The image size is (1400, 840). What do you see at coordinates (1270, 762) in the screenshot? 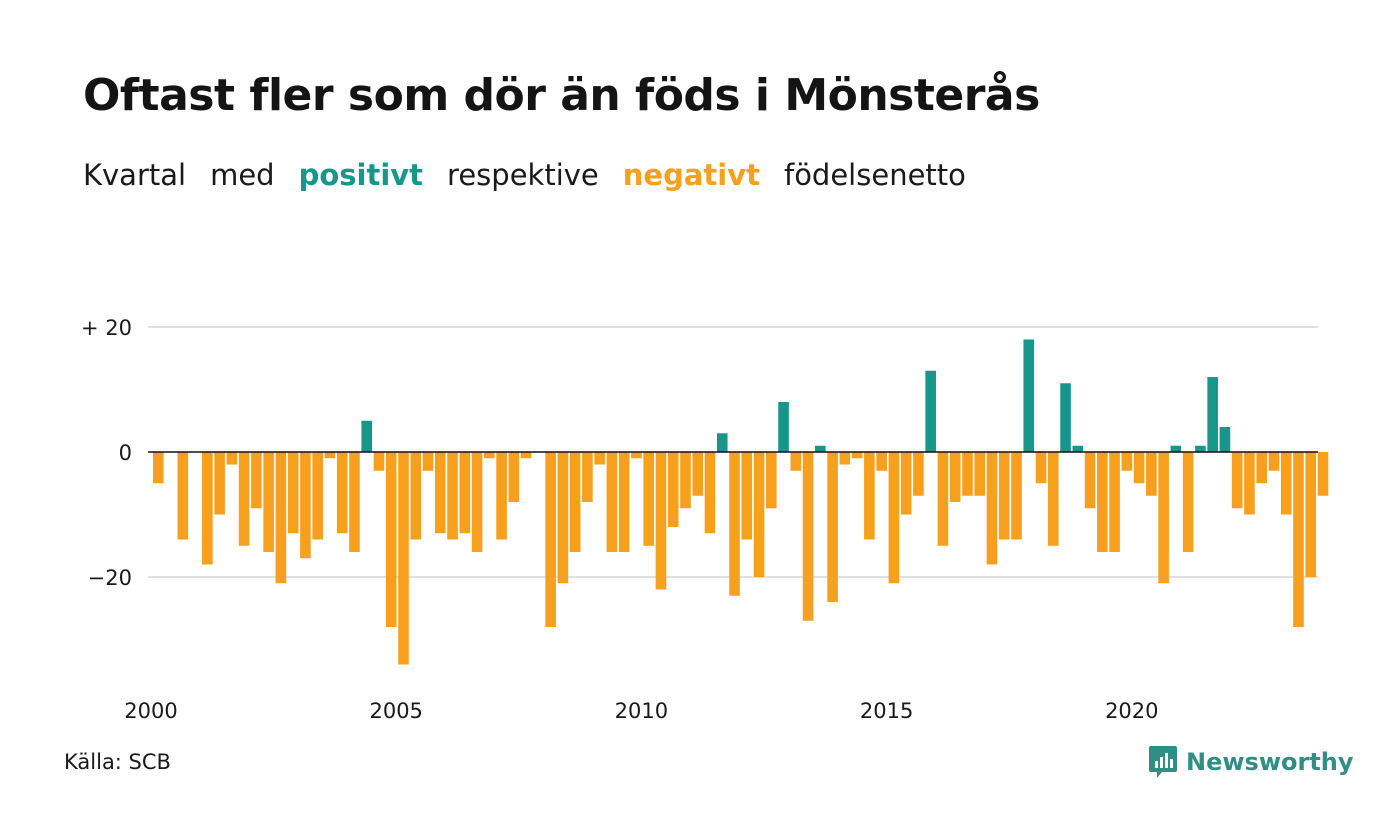
I see `brand-name: Newsworthy` at bounding box center [1270, 762].